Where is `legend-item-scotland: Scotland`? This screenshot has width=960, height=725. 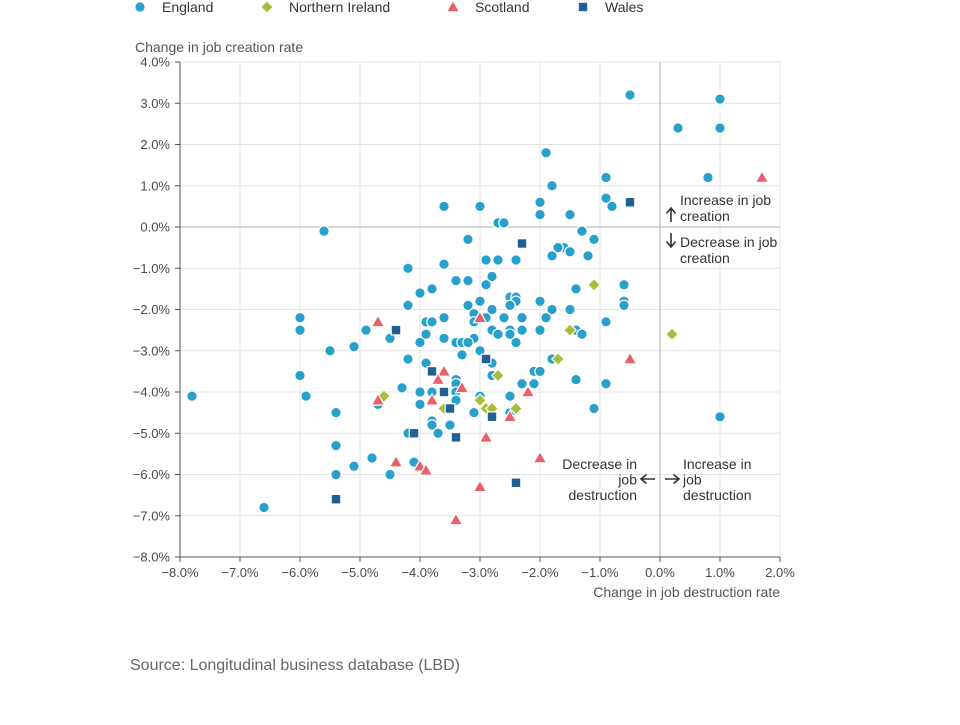
legend-item-scotland: Scotland is located at coordinates (487, 7).